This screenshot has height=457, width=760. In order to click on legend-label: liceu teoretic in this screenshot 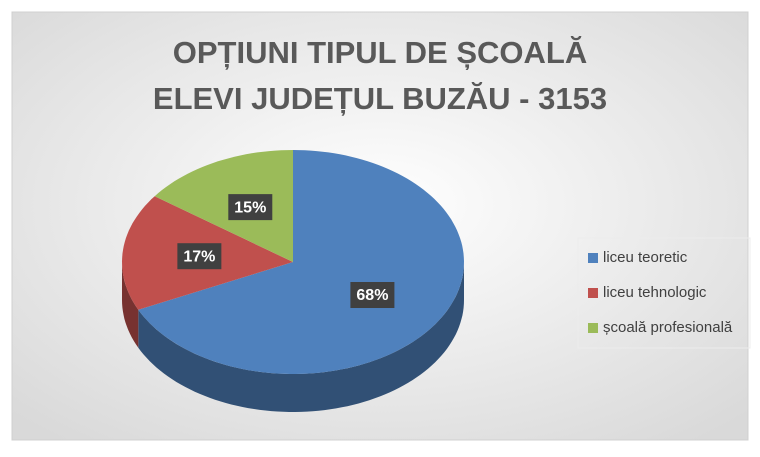, I will do `click(645, 257)`.